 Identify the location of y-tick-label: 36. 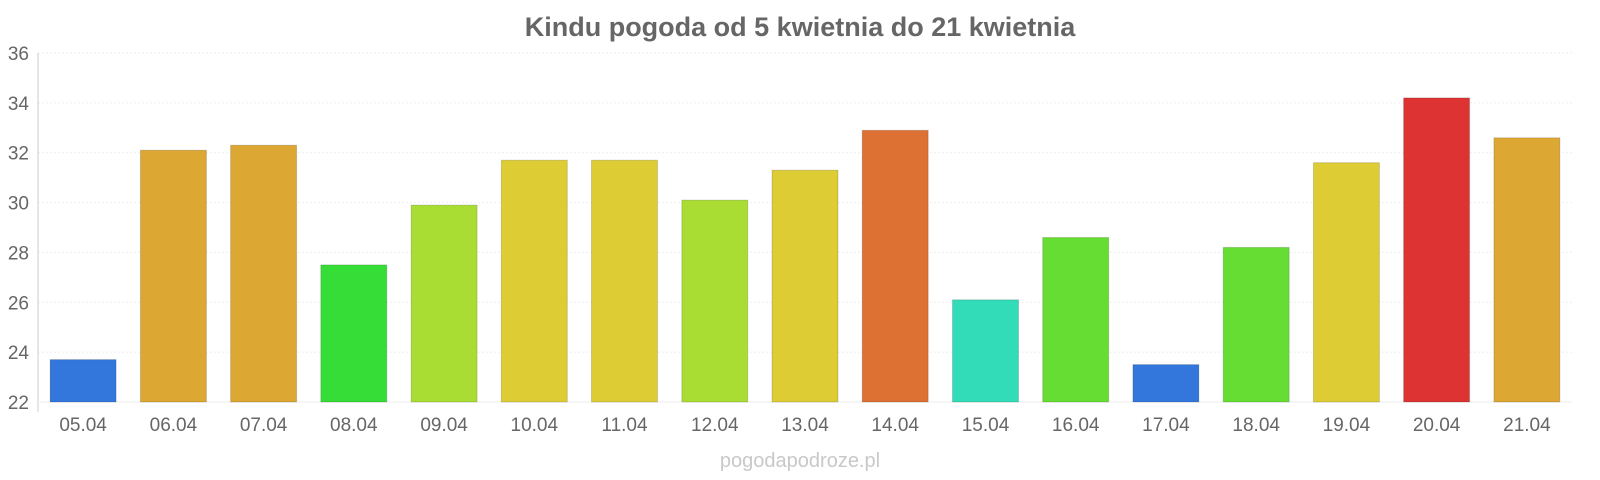
(18, 54).